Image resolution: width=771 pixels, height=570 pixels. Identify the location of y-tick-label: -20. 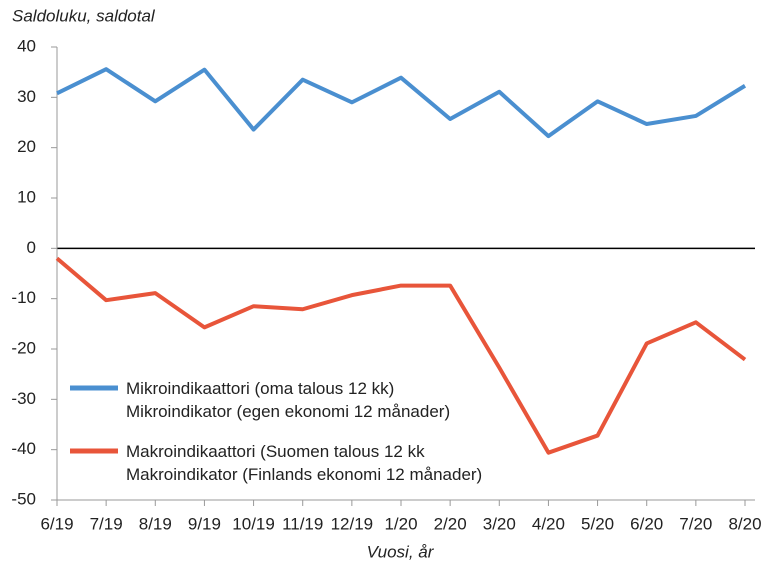
(23, 347).